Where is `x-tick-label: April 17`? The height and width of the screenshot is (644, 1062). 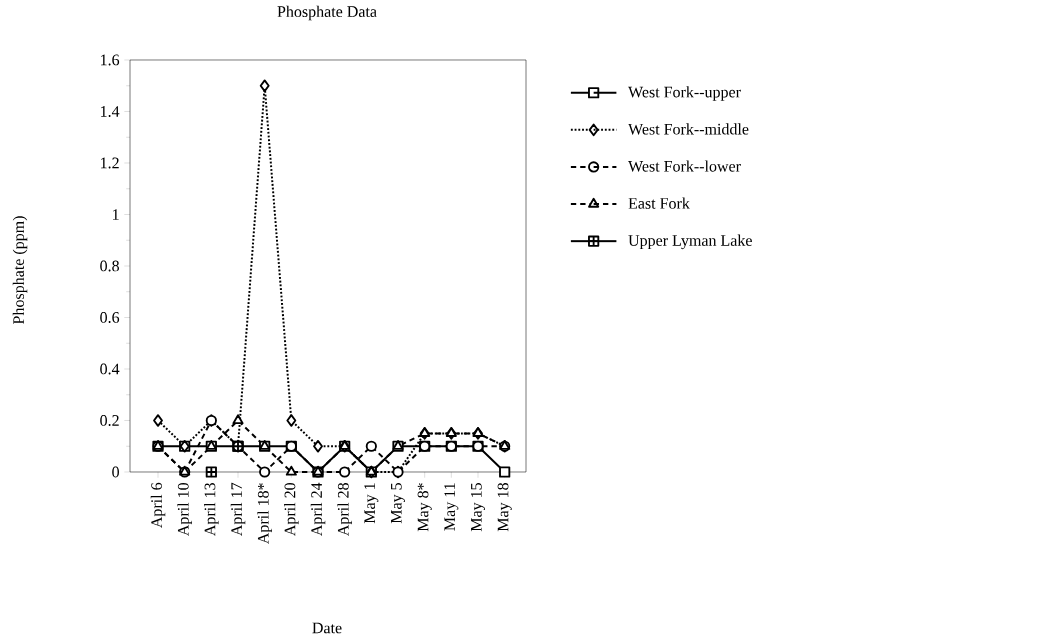
x-tick-label: April 17 is located at coordinates (238, 509).